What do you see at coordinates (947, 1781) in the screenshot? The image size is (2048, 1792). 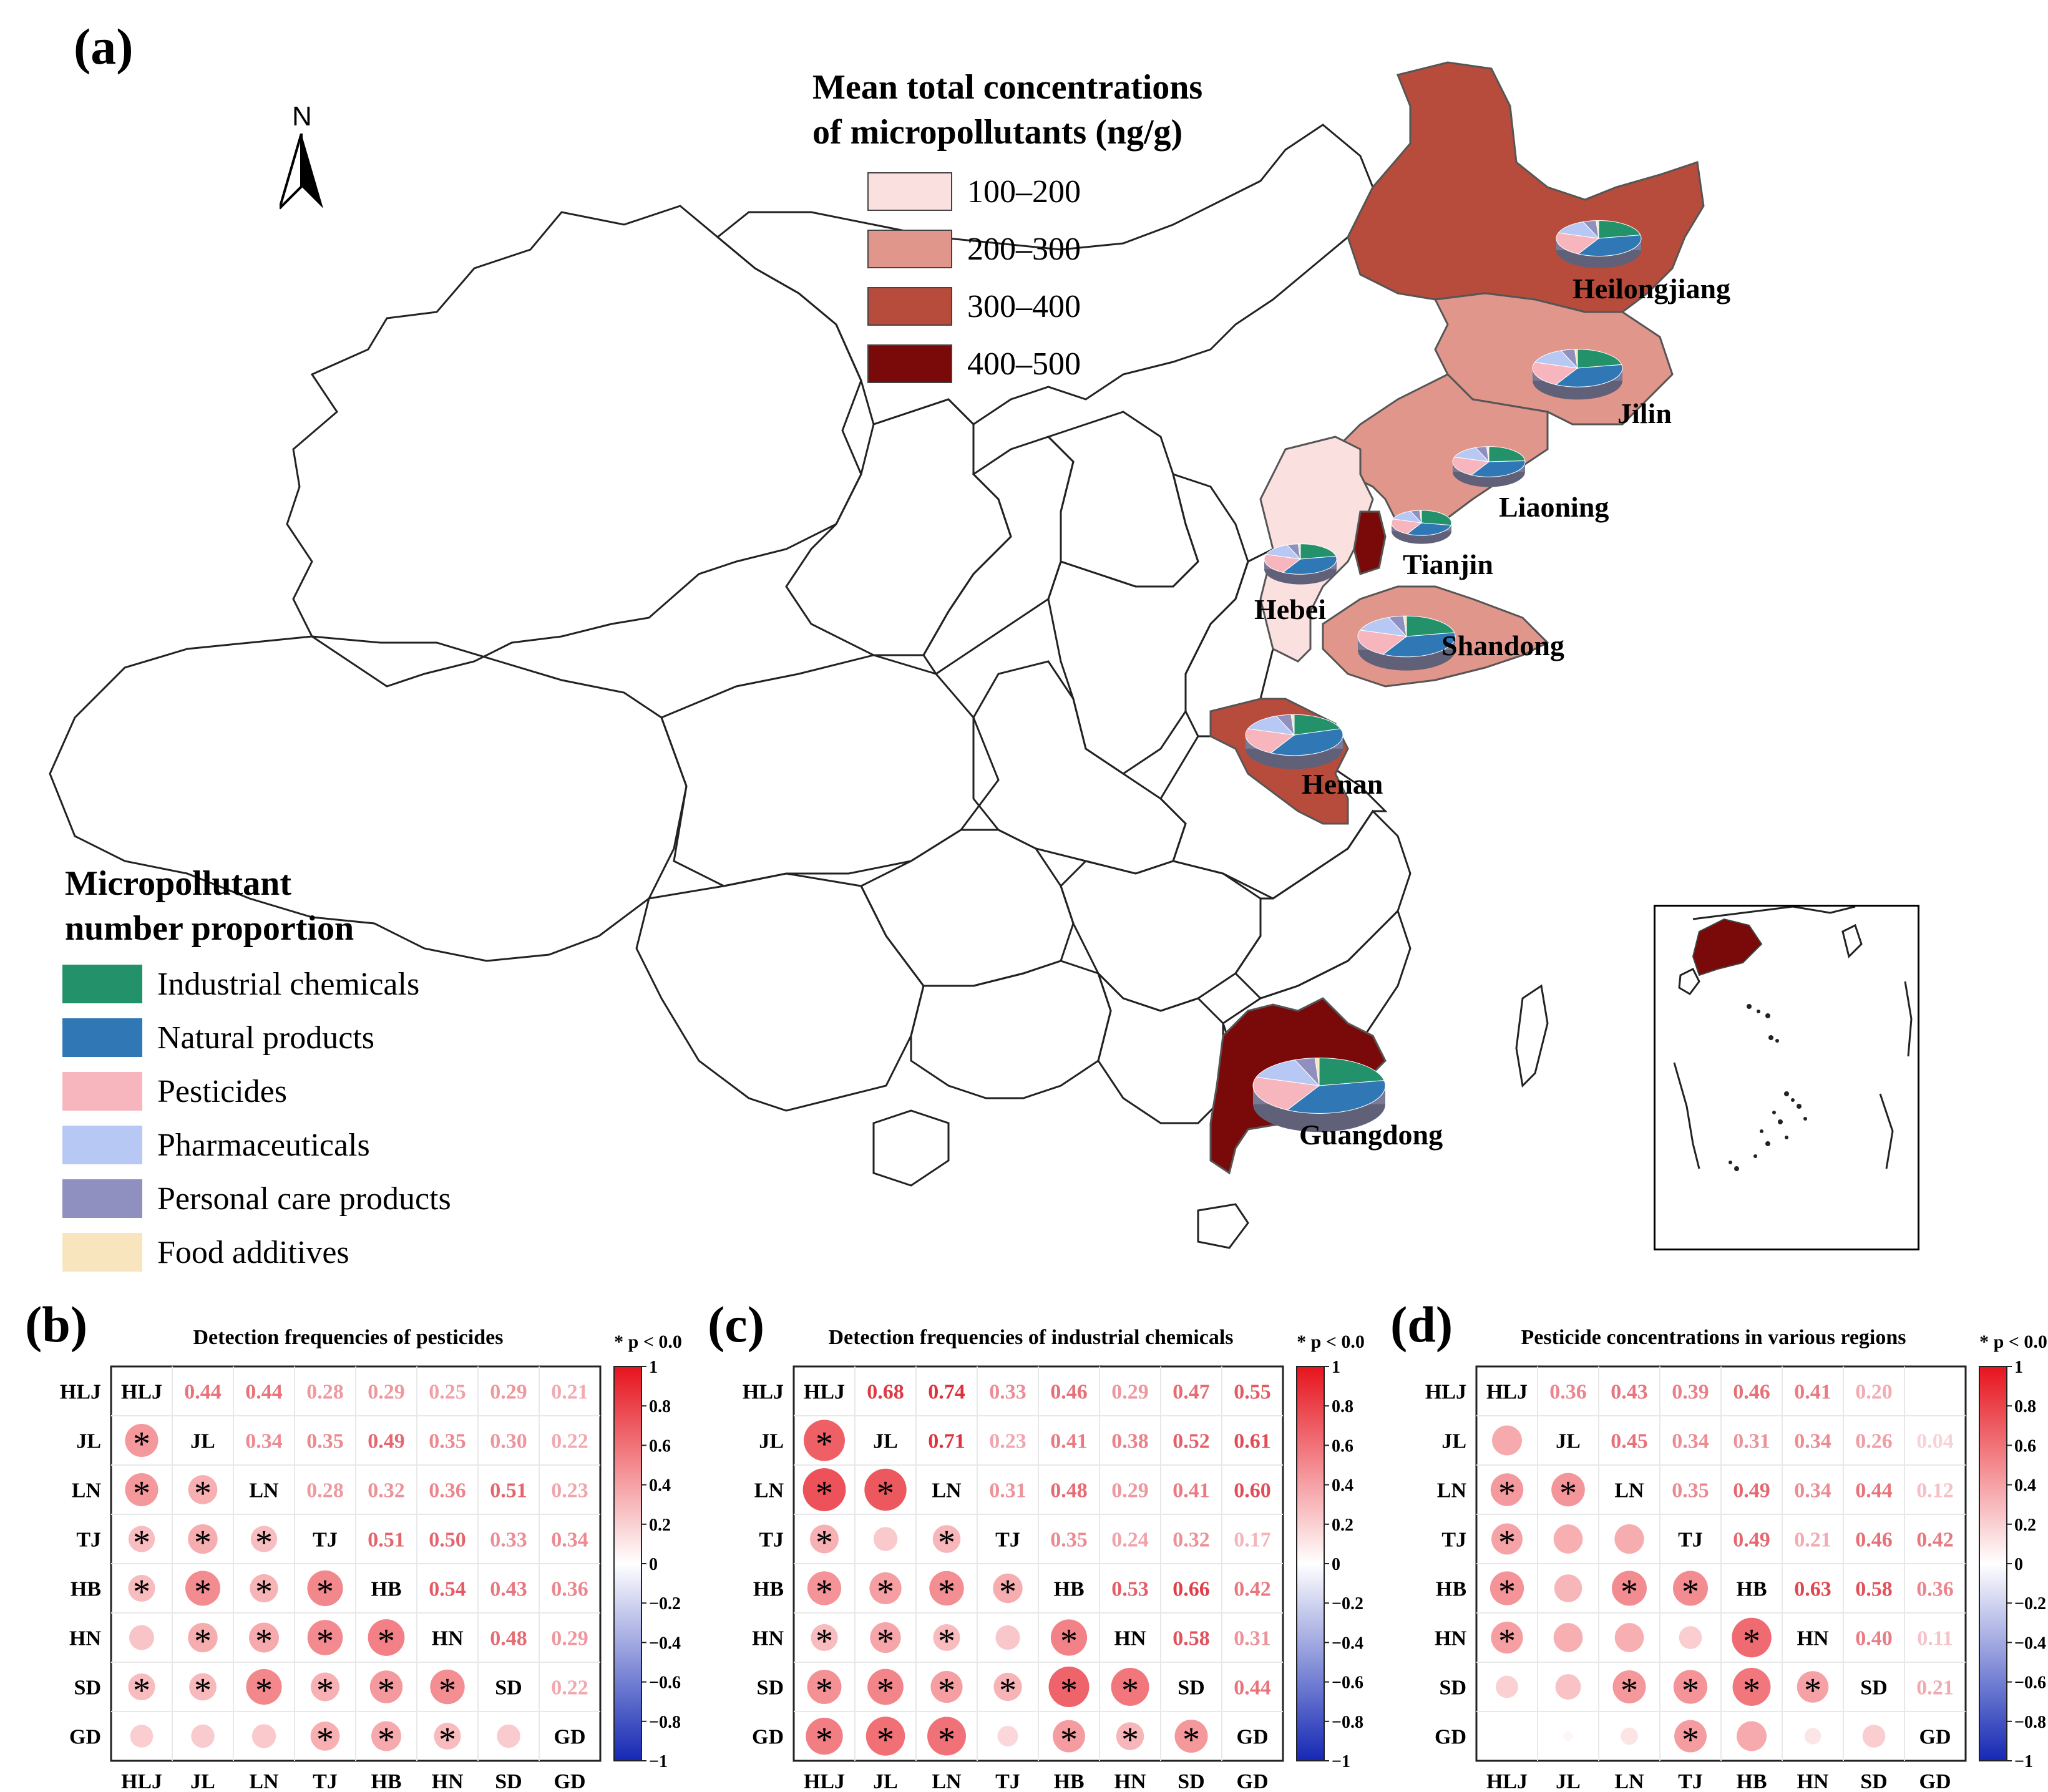 I see `col-label: LN` at bounding box center [947, 1781].